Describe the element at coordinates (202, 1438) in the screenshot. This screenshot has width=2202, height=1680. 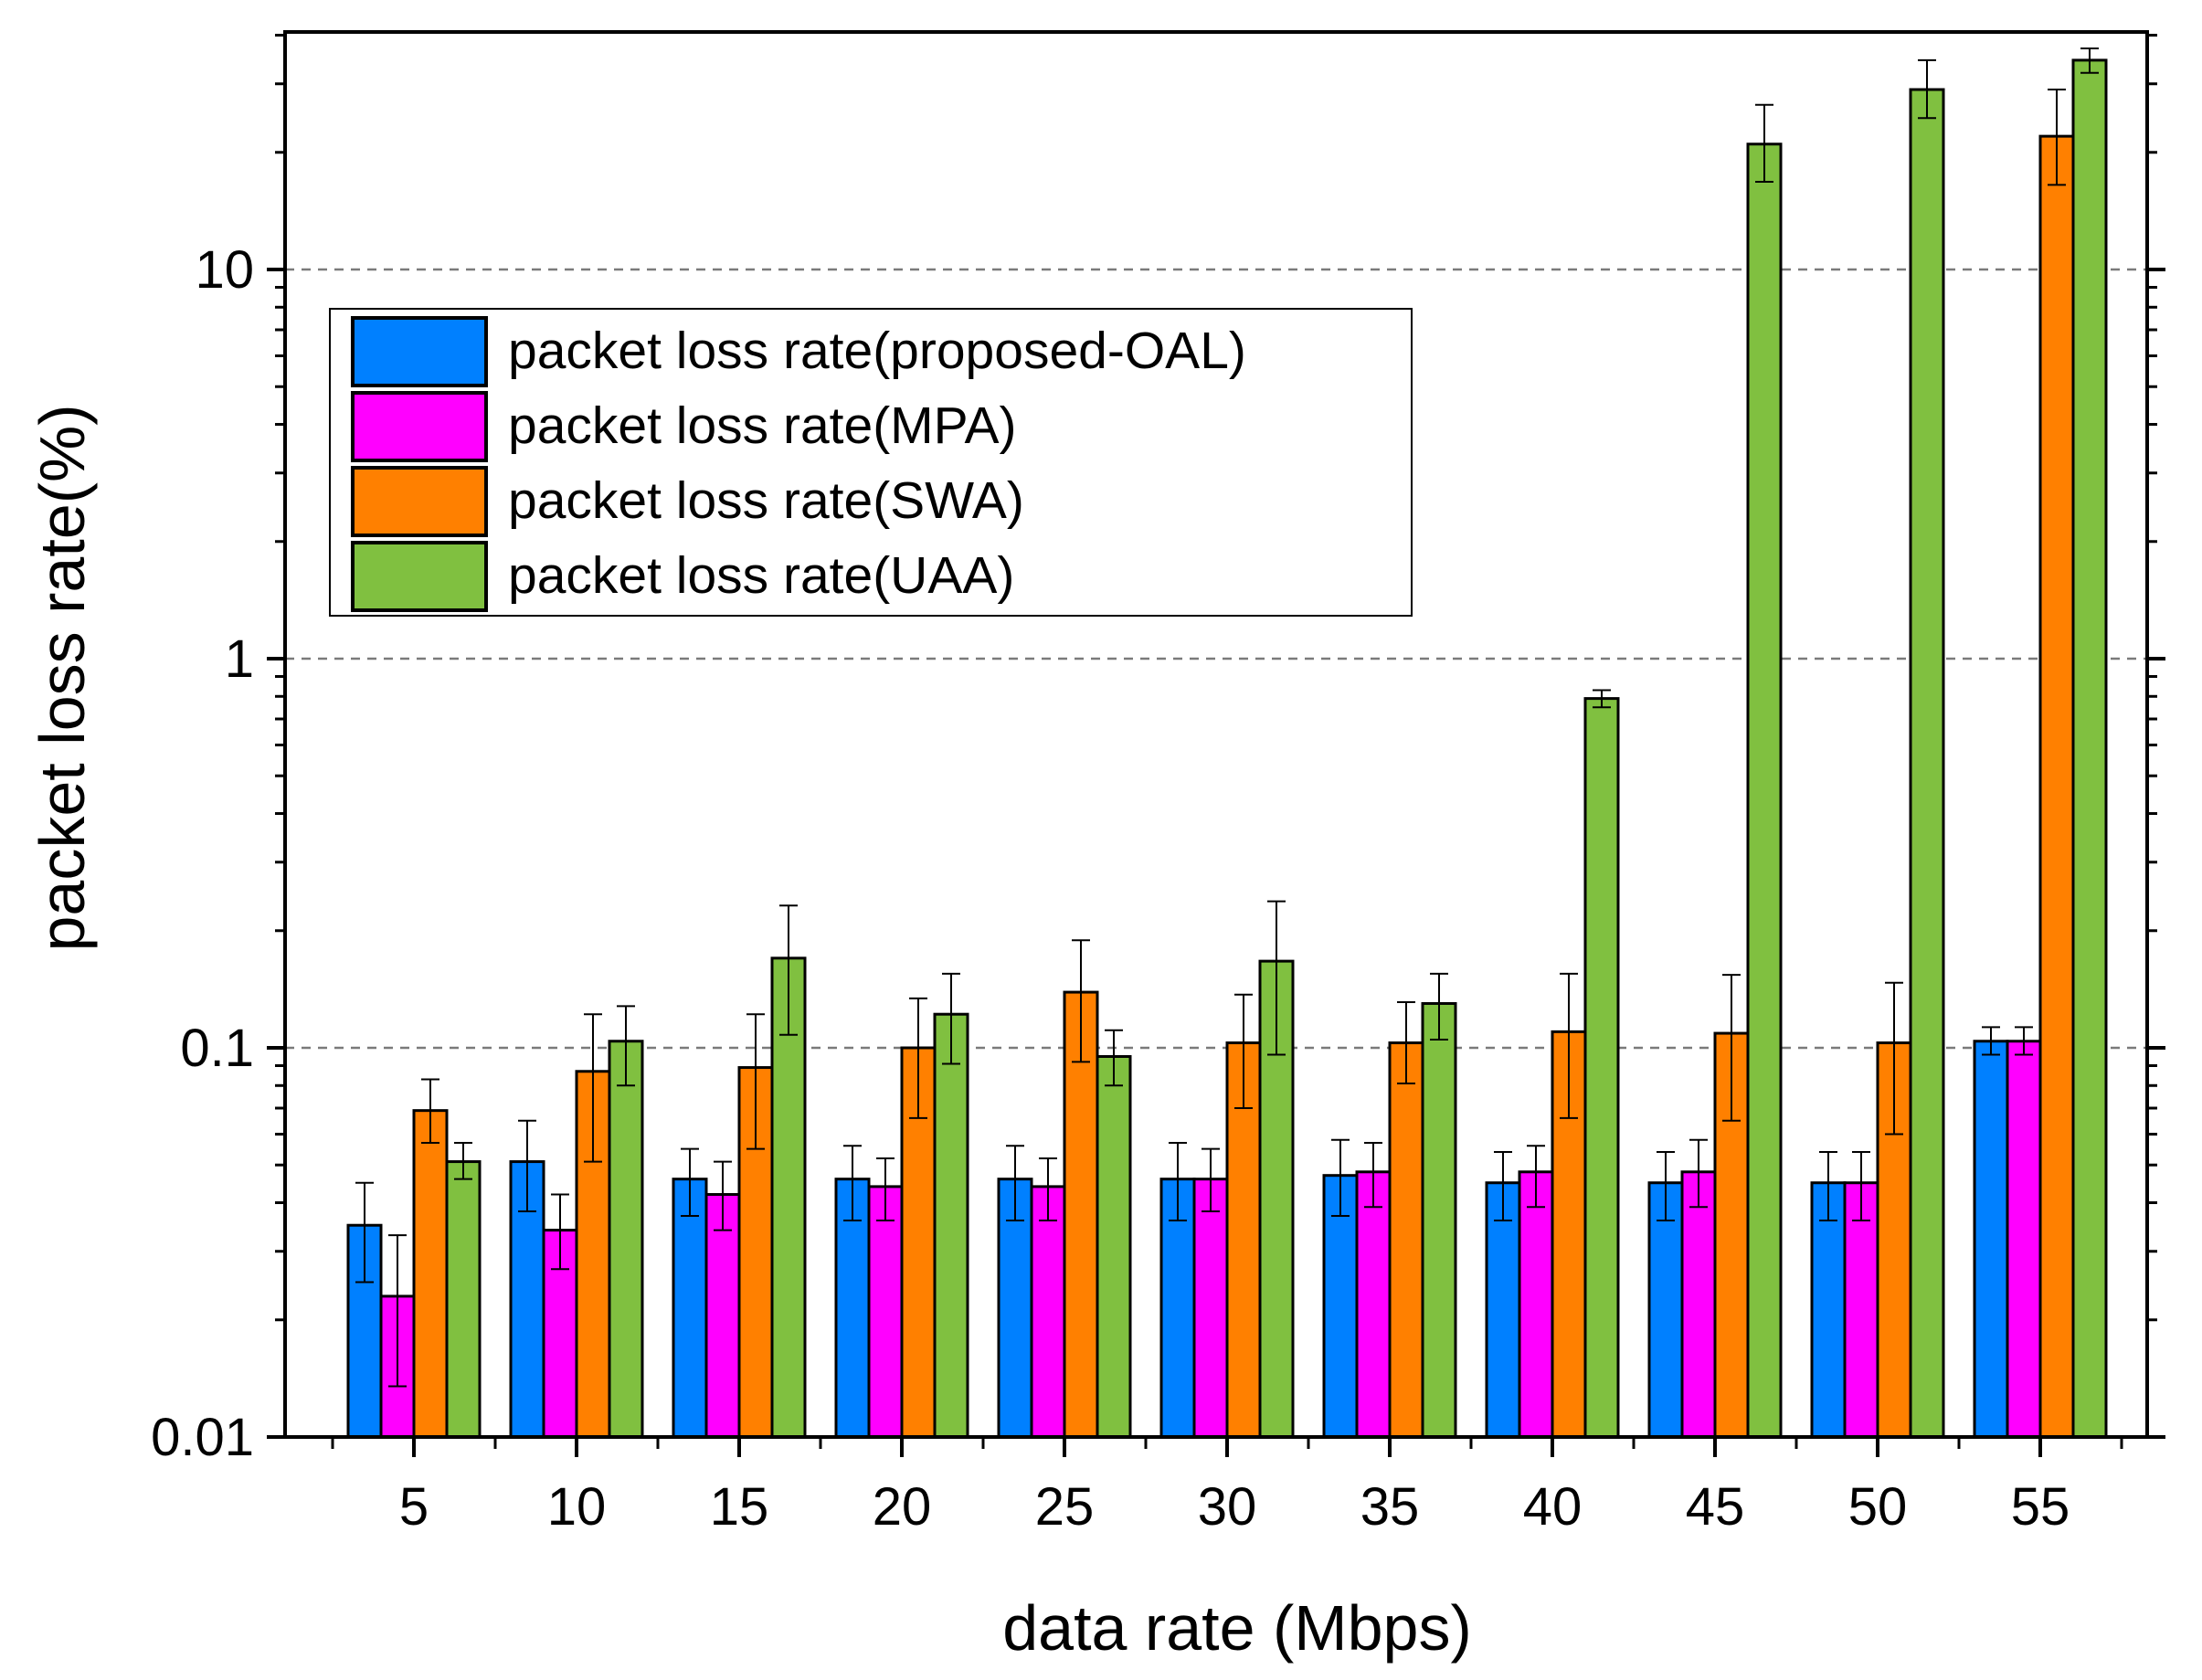
I see `y-tick-label: 0.01` at that location.